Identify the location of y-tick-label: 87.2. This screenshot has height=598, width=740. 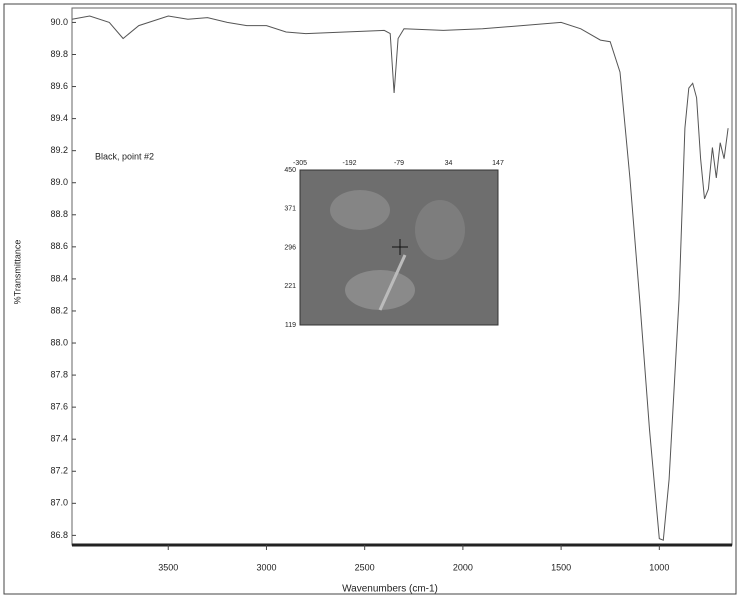
(59, 471).